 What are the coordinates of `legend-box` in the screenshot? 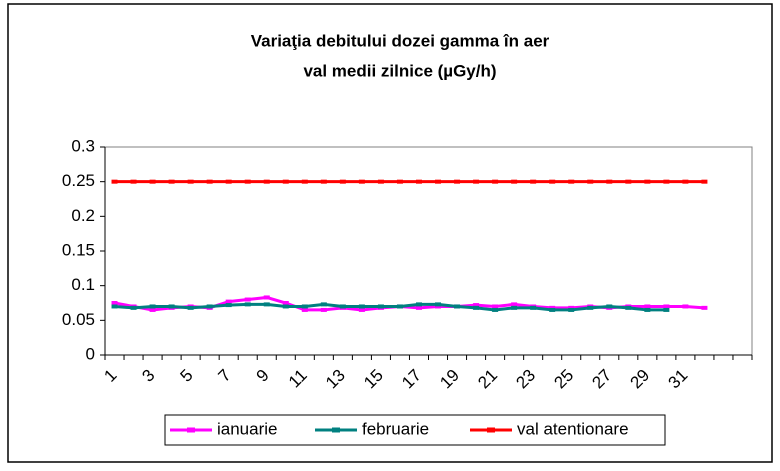 It's located at (415, 430).